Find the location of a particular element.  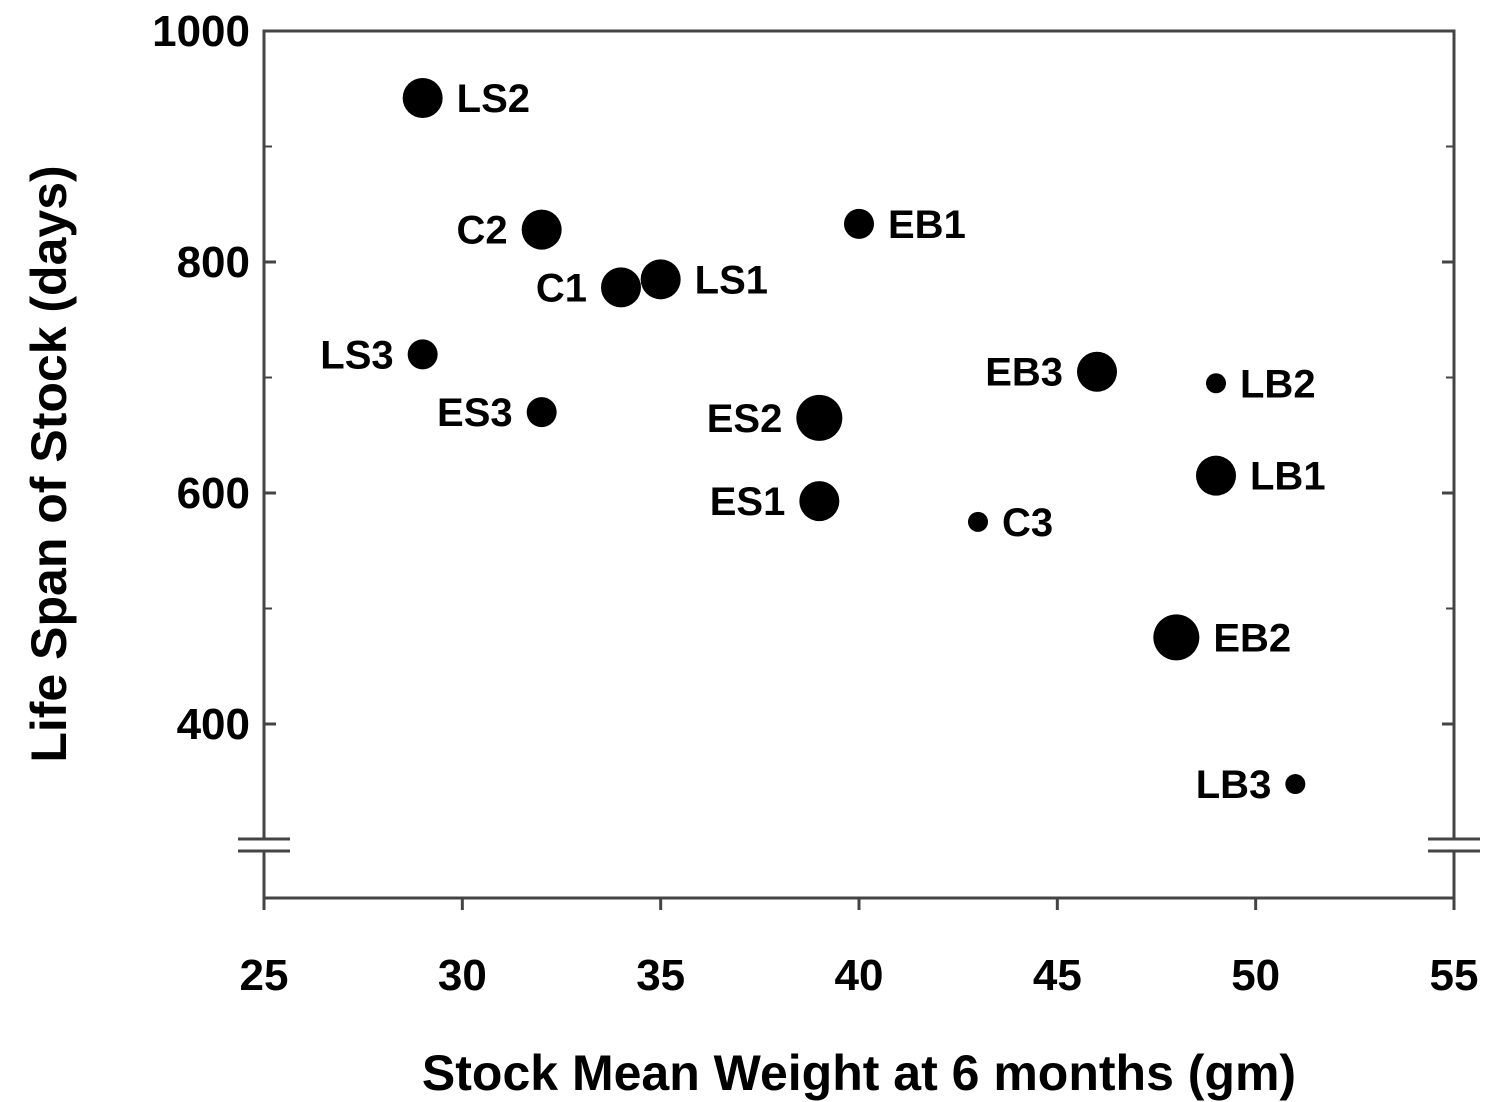

point-label-es2: ES2 is located at coordinates (745, 419).